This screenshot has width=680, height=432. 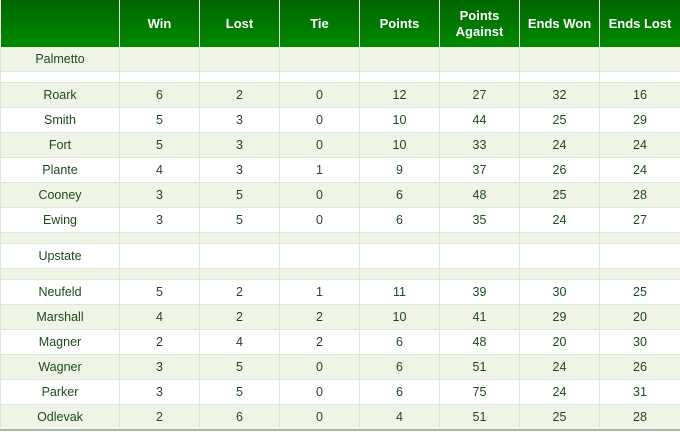 I want to click on column-header: Tie, so click(x=319, y=23).